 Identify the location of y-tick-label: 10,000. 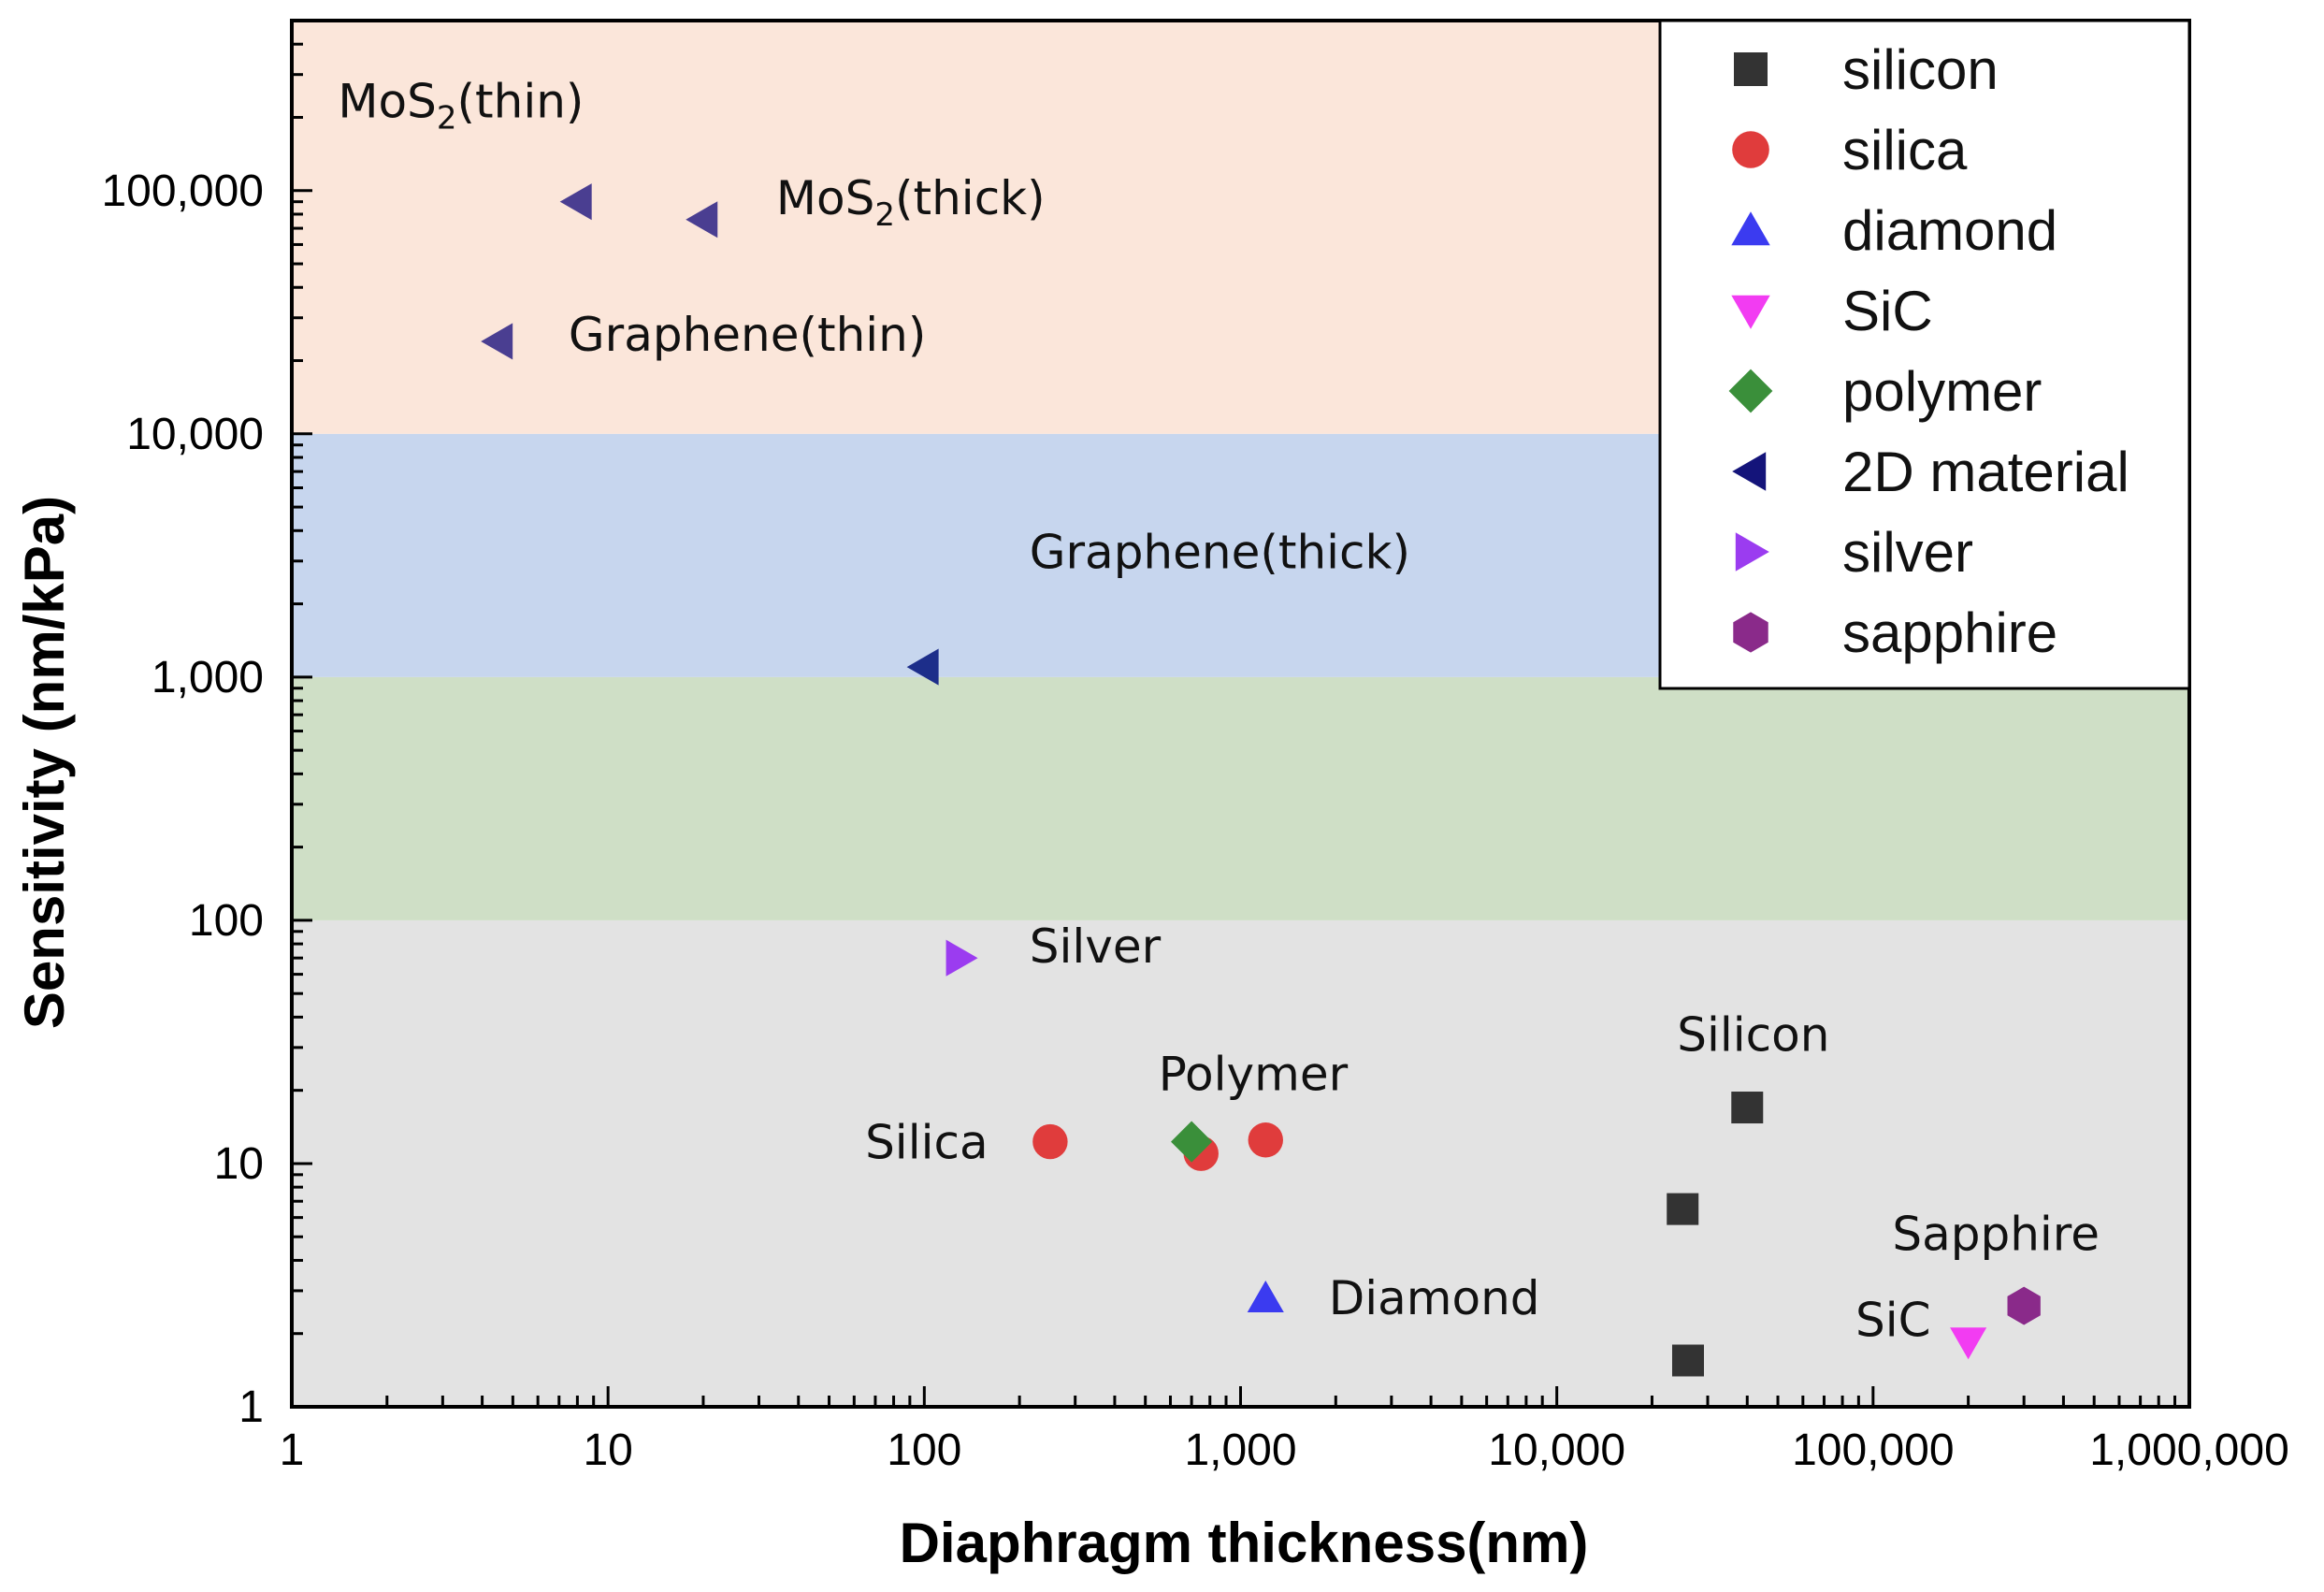
(195, 434).